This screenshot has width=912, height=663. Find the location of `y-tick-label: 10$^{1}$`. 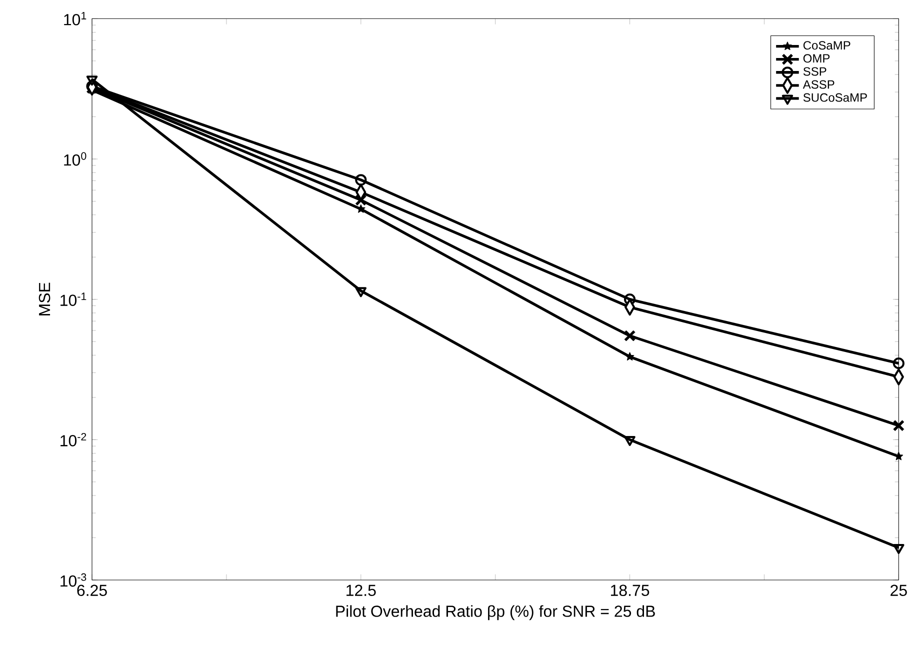

y-tick-label: 10$^{1}$ is located at coordinates (75, 19).